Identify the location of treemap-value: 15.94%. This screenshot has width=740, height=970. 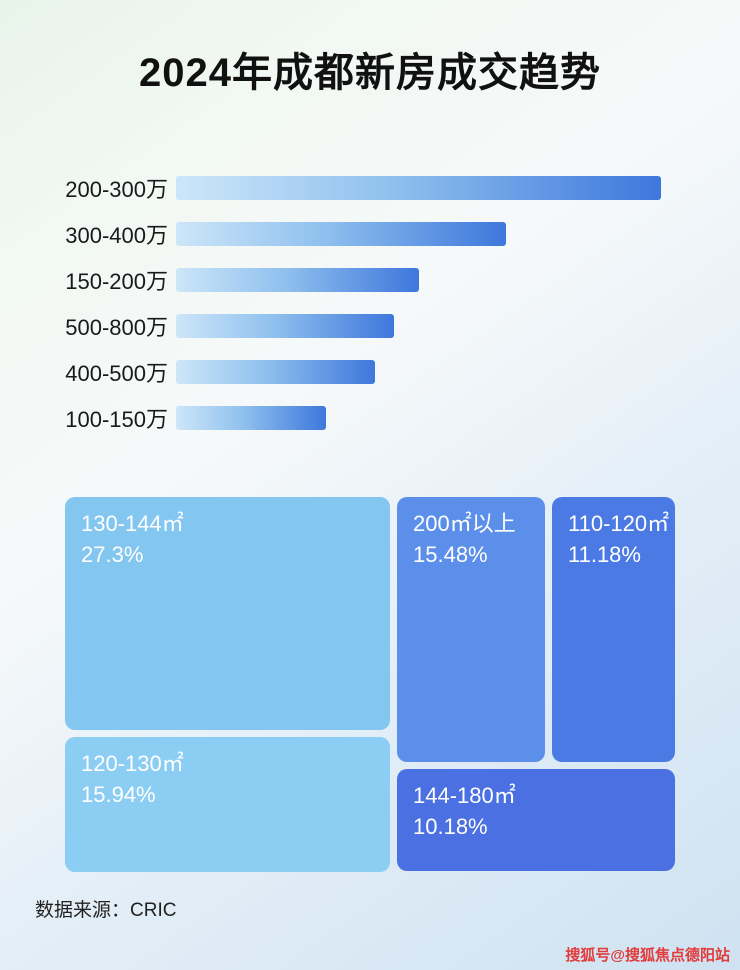
(118, 794).